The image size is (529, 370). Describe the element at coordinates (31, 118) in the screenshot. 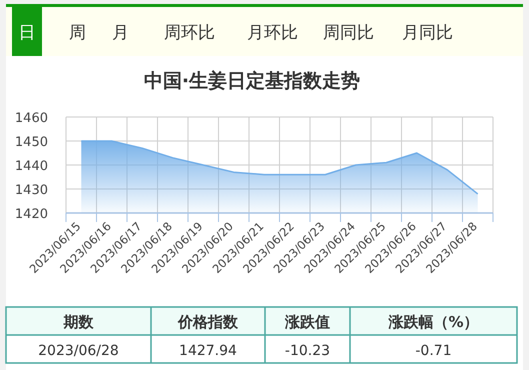

I see `y-tick-label: 1460` at that location.